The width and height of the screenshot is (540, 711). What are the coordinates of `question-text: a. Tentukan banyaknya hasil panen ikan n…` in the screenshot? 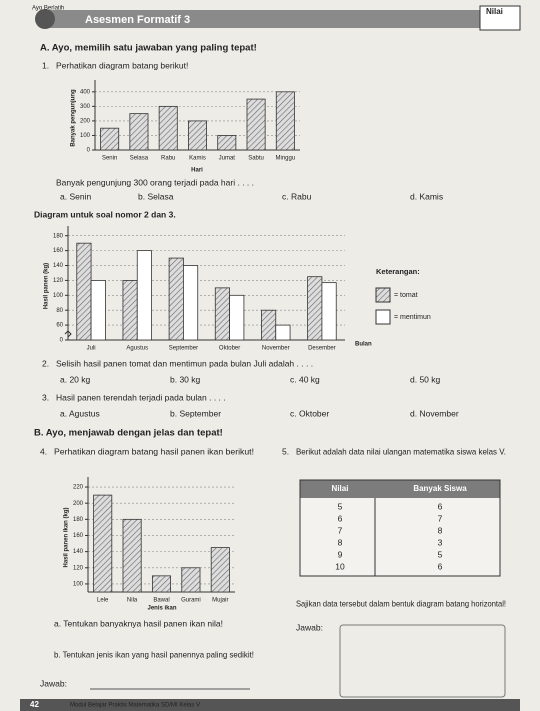 It's located at (138, 623).